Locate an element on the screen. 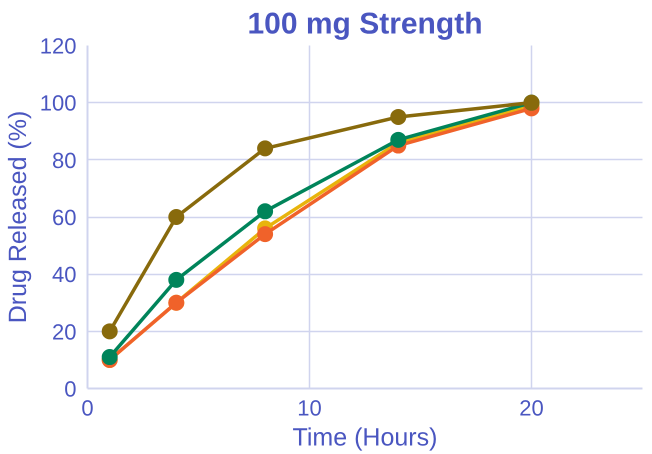 The height and width of the screenshot is (454, 652). y-tick-label: 0 is located at coordinates (70, 389).